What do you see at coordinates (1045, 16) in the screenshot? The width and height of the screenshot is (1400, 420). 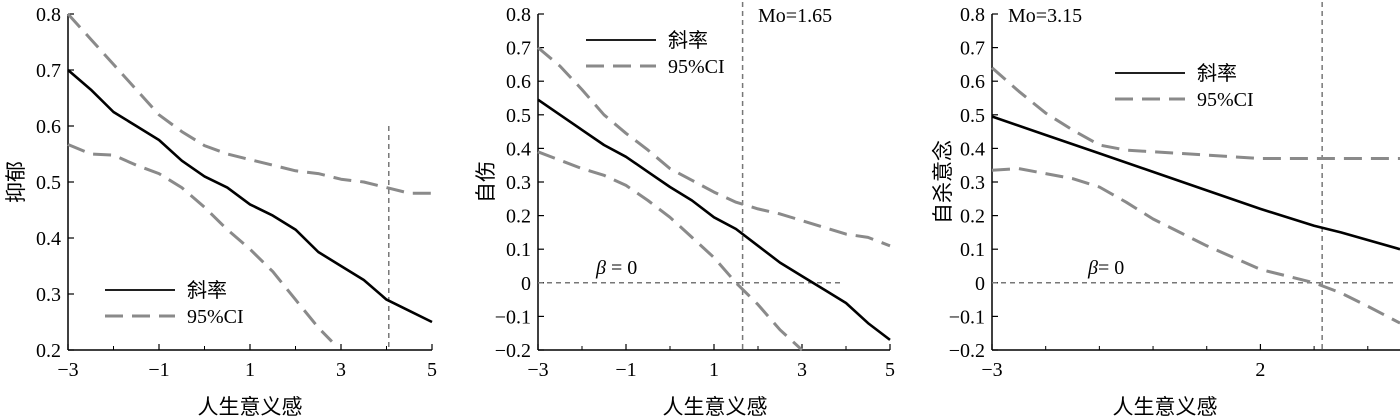 I see `moderator-annotation: Mo=3.15` at bounding box center [1045, 16].